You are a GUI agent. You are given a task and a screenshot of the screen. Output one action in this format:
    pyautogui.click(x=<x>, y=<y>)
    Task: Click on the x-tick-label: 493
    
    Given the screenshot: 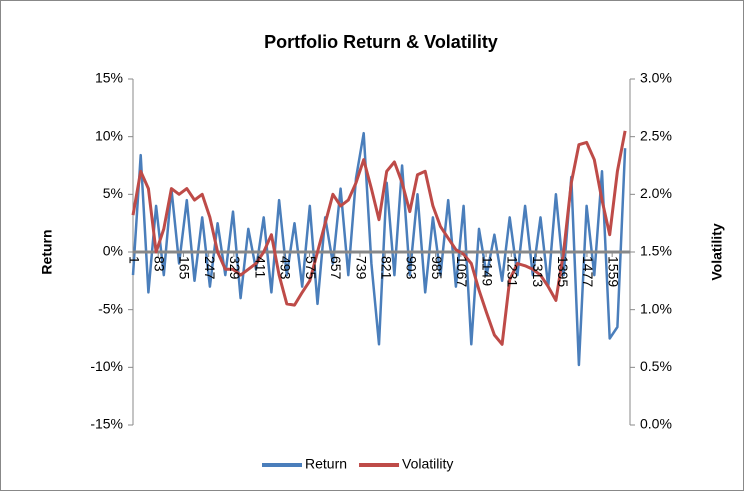 What is the action you would take?
    pyautogui.click(x=286, y=268)
    